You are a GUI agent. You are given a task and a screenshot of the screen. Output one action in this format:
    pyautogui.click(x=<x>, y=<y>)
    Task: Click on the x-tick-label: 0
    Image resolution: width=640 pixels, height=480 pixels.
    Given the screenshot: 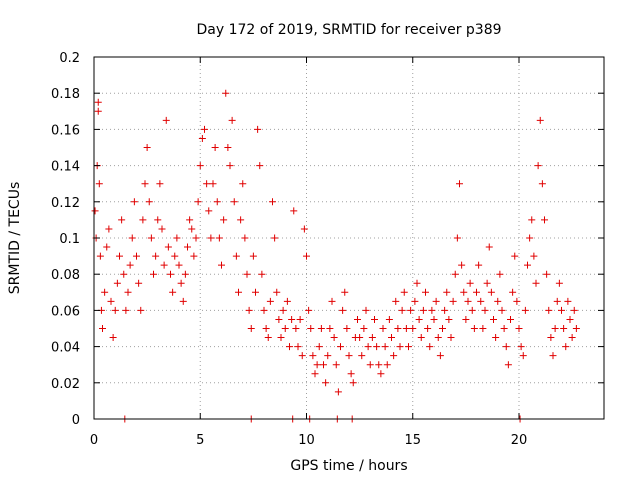 What is the action you would take?
    pyautogui.click(x=94, y=440)
    